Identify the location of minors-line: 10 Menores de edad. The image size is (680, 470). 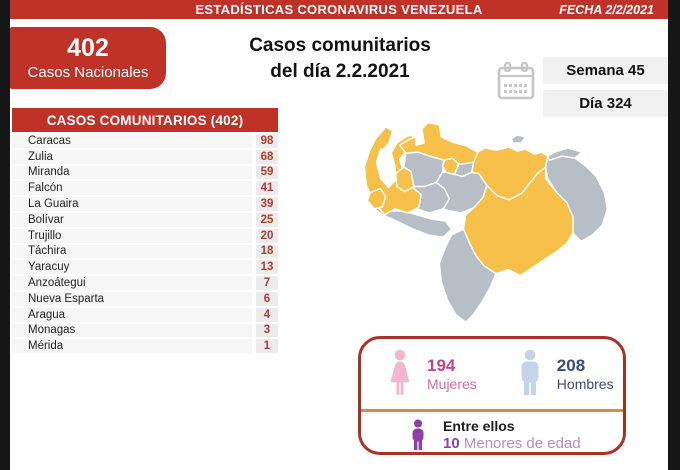
(512, 443).